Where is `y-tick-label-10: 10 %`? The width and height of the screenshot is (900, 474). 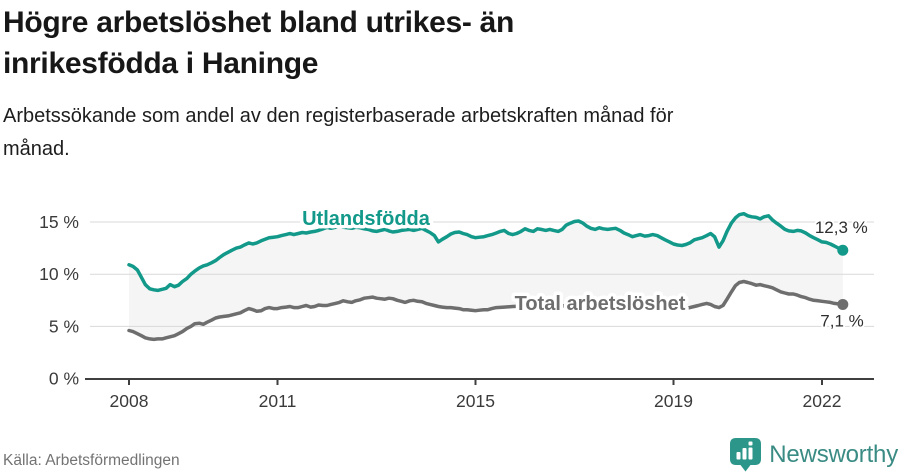 y-tick-label-10: 10 % is located at coordinates (59, 274).